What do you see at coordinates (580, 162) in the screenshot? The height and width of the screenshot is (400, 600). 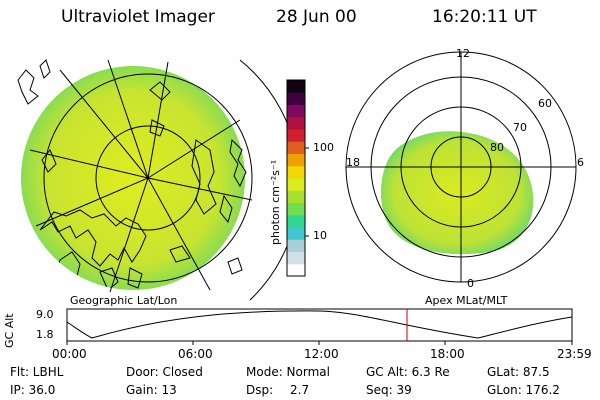 I see `mlt-label-6: 6` at bounding box center [580, 162].